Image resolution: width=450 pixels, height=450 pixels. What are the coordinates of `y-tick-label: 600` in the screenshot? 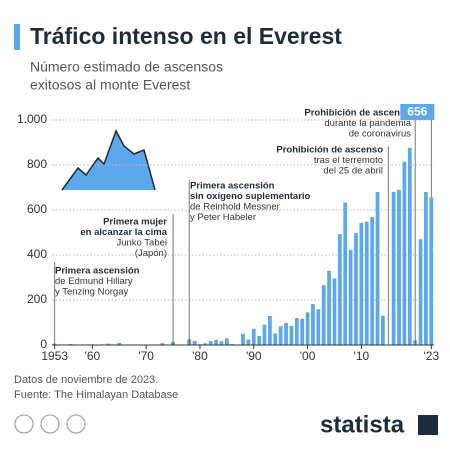 It's located at (37, 209).